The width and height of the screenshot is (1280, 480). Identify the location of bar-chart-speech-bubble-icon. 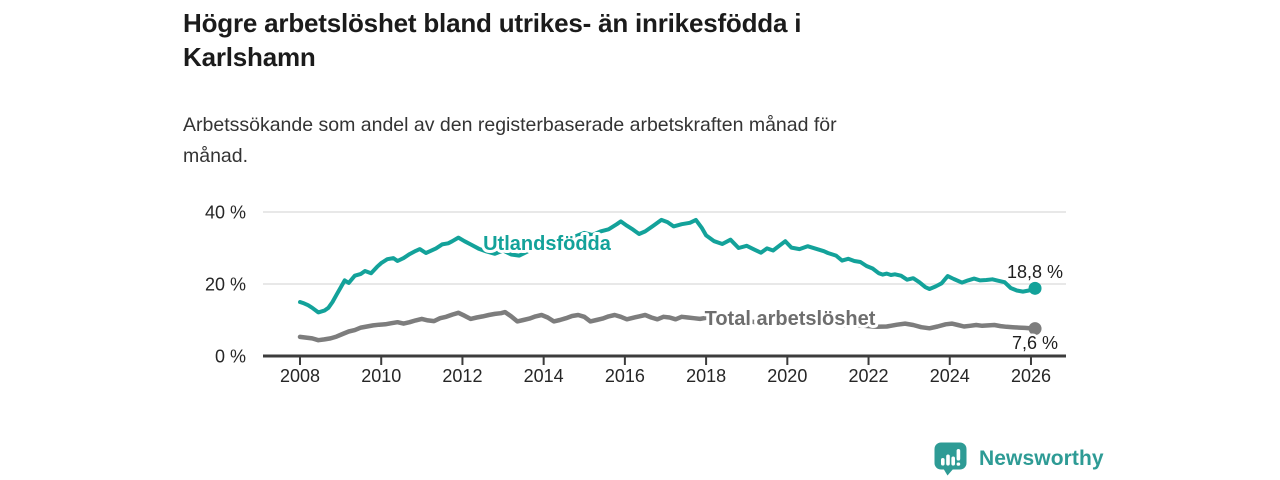
(950, 459).